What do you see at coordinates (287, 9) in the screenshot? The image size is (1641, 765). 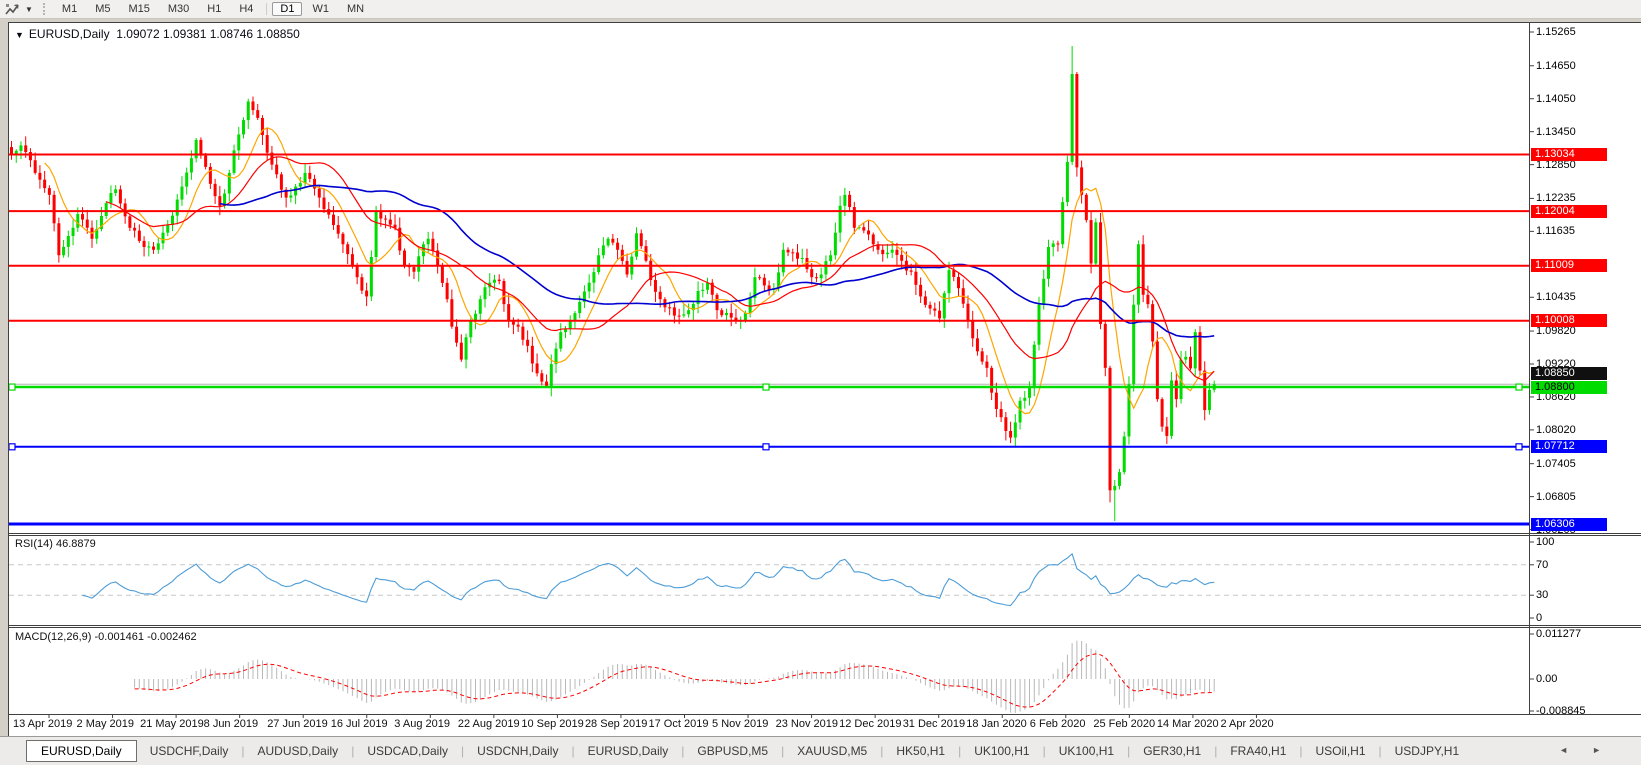 I see `timeframe-button-d1: D1` at bounding box center [287, 9].